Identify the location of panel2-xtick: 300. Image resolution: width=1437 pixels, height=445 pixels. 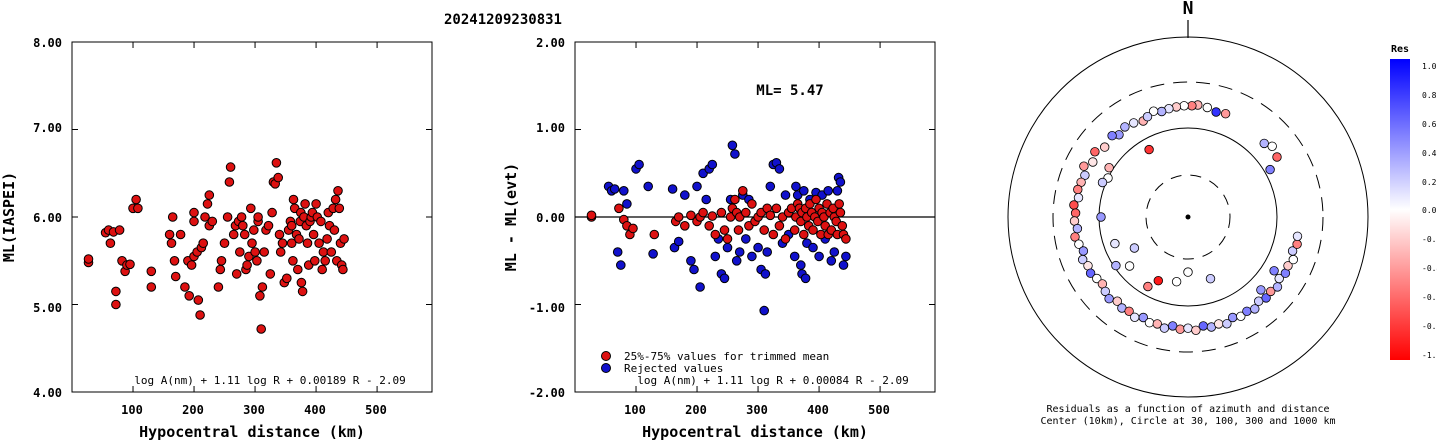
(757, 410).